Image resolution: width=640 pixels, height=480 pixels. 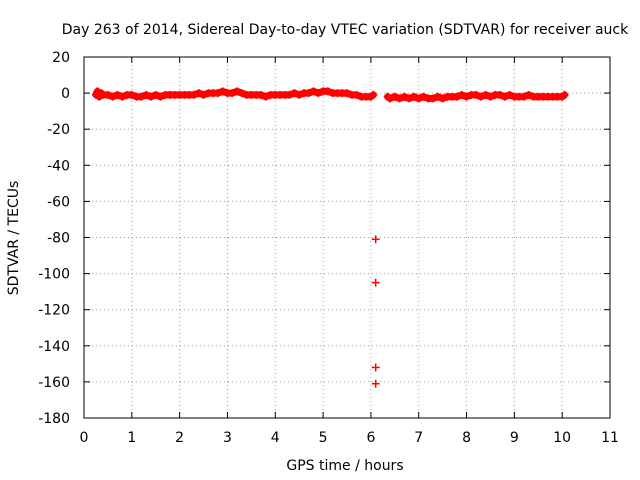 I want to click on x-tick-label: 7, so click(x=418, y=438).